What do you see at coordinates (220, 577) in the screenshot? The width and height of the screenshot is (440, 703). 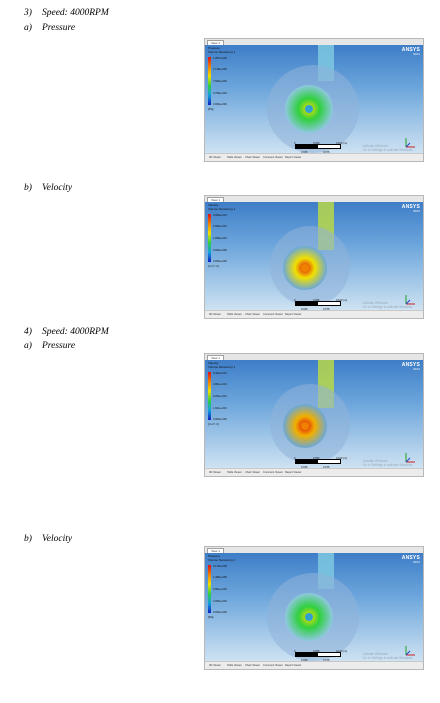 I see `legend-tick: 1.485e+005` at bounding box center [220, 577].